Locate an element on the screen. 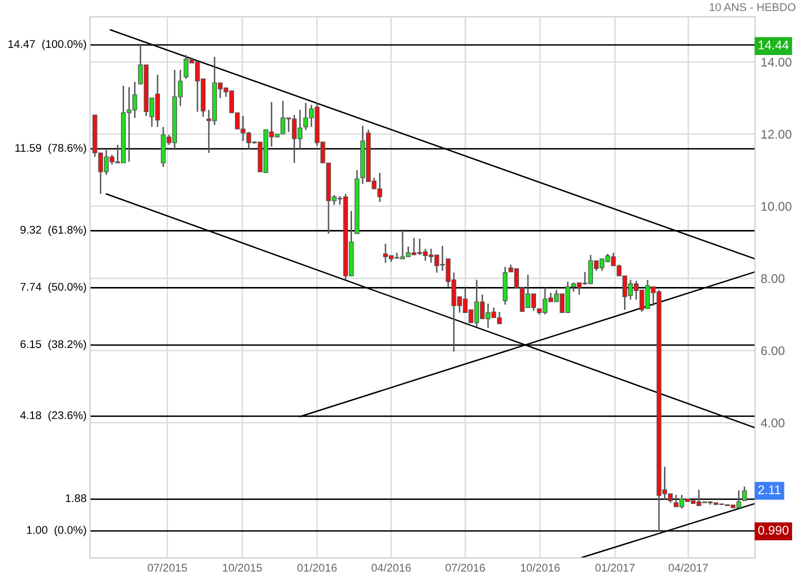  x-tick-label: 01/2017 is located at coordinates (615, 568).